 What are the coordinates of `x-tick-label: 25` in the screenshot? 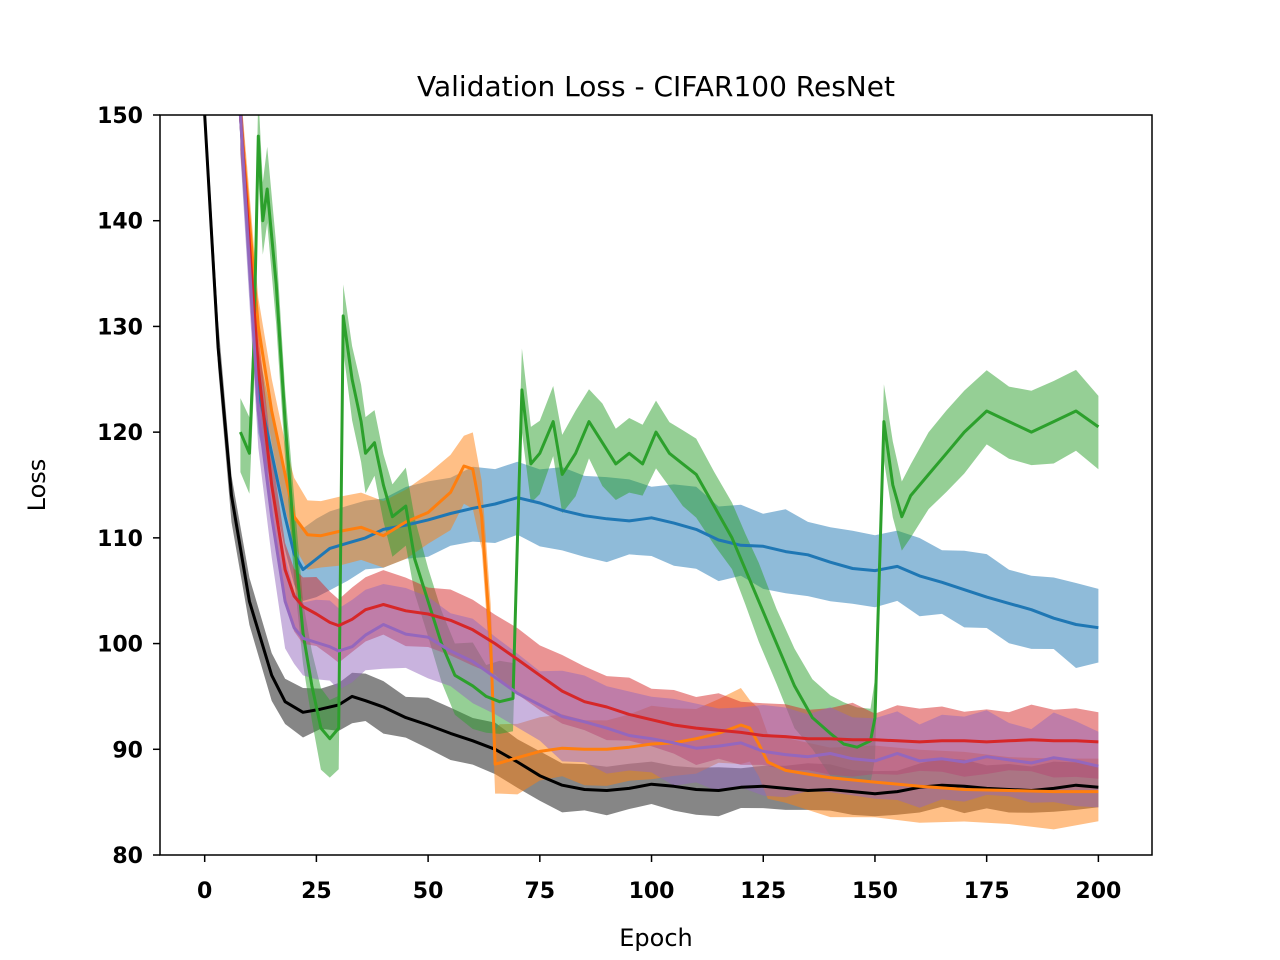 It's located at (316, 891).